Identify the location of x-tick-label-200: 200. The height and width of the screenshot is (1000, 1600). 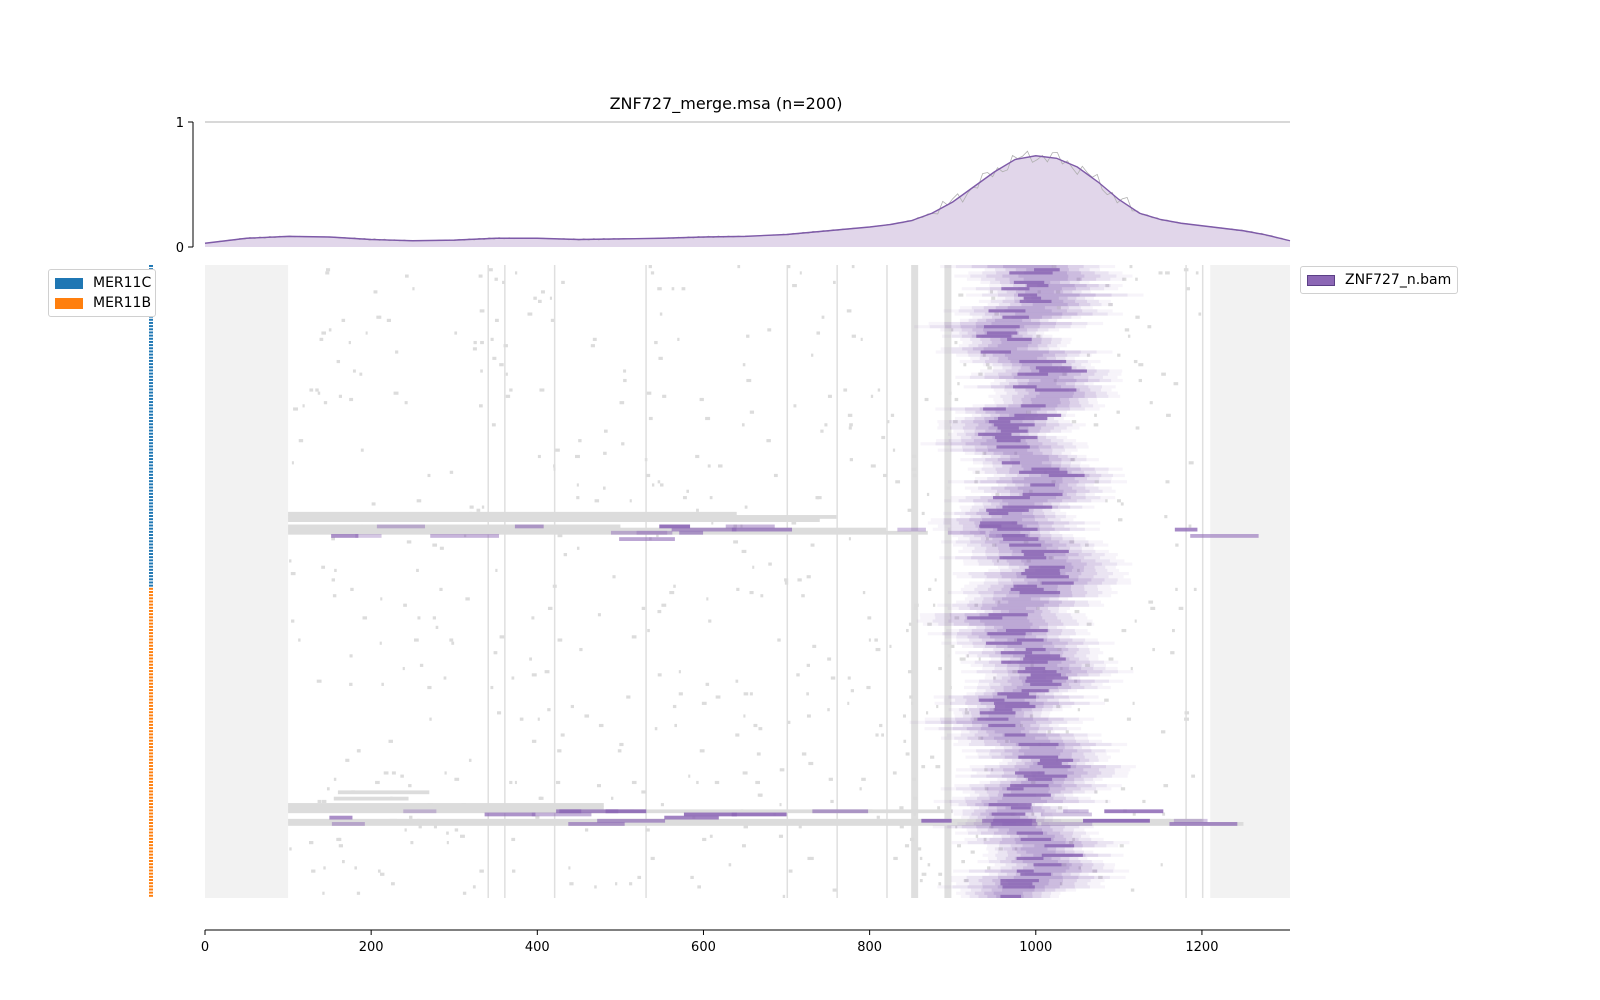
(371, 947).